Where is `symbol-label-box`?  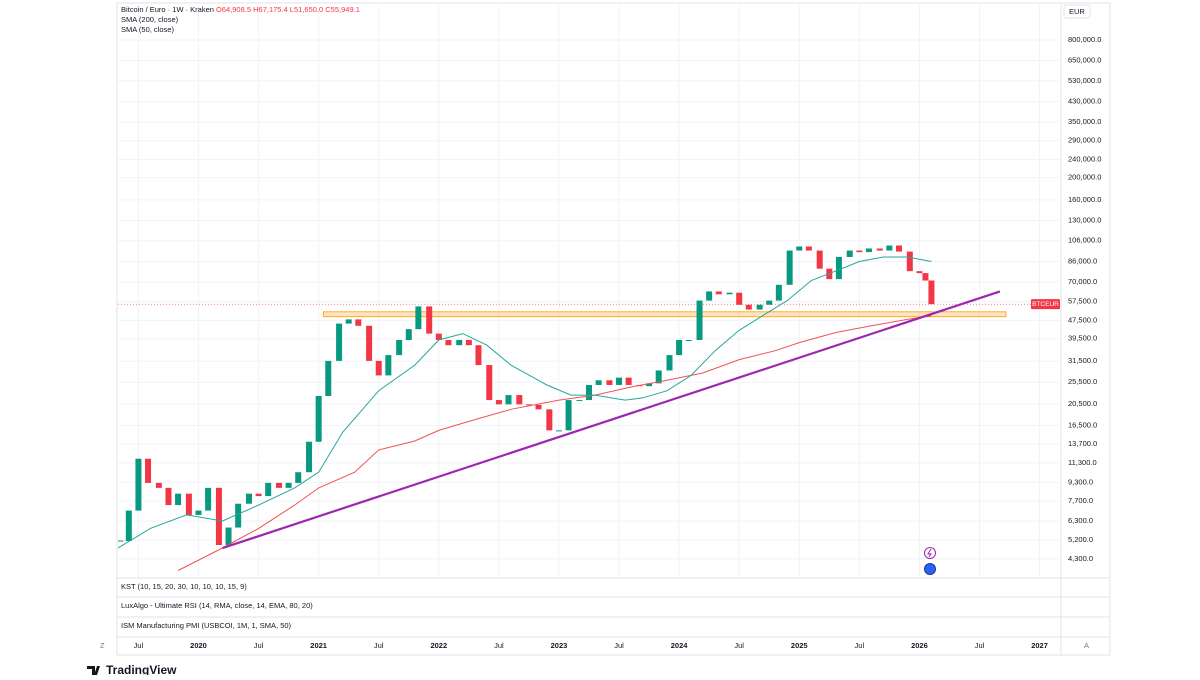
symbol-label-box is located at coordinates (1045, 304).